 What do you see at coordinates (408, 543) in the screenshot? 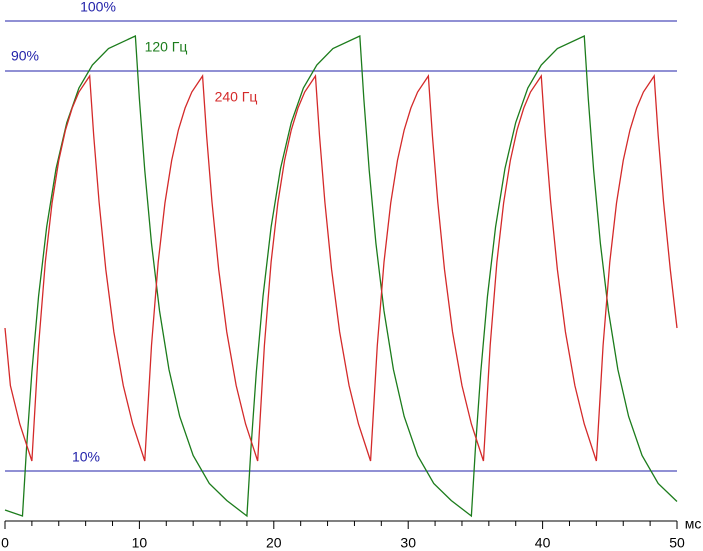
I see `x-tick-label: 30` at bounding box center [408, 543].